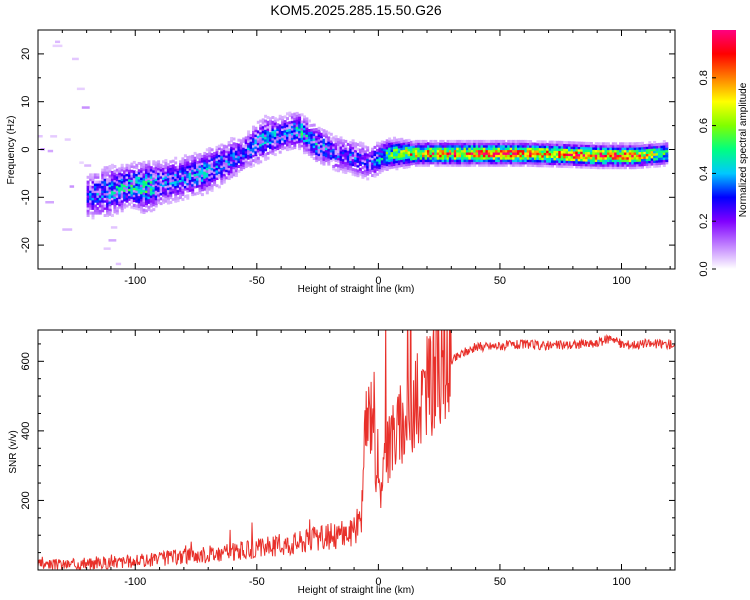 This screenshot has height=600, width=750. What do you see at coordinates (26, 54) in the screenshot?
I see `y-tick-label: 20` at bounding box center [26, 54].